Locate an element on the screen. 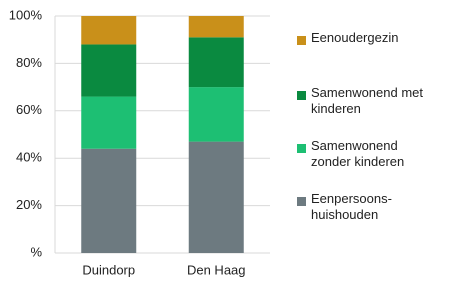  y-tick-label: 80% is located at coordinates (29, 62).